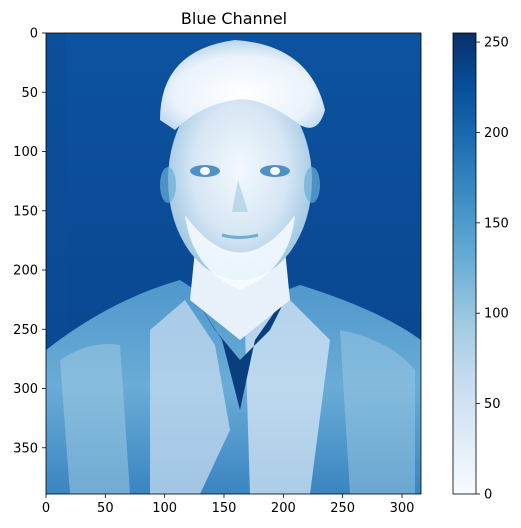 This screenshot has width=521, height=528. What do you see at coordinates (25, 271) in the screenshot?
I see `y-tick-label: 200` at bounding box center [25, 271].